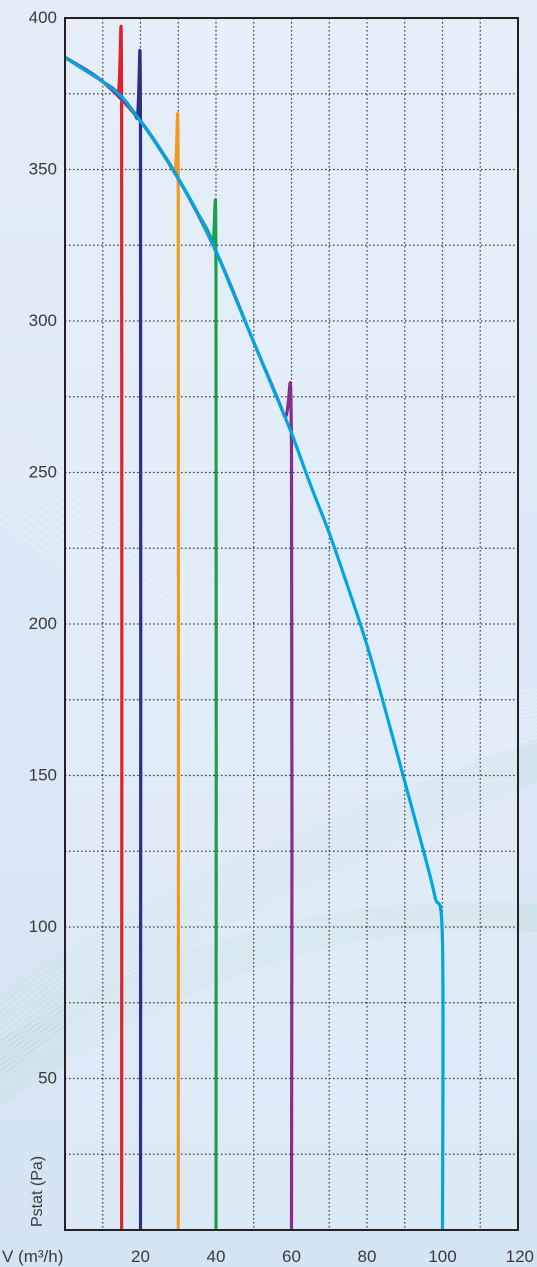  What do you see at coordinates (43, 169) in the screenshot?
I see `y-tick-label: 350` at bounding box center [43, 169].